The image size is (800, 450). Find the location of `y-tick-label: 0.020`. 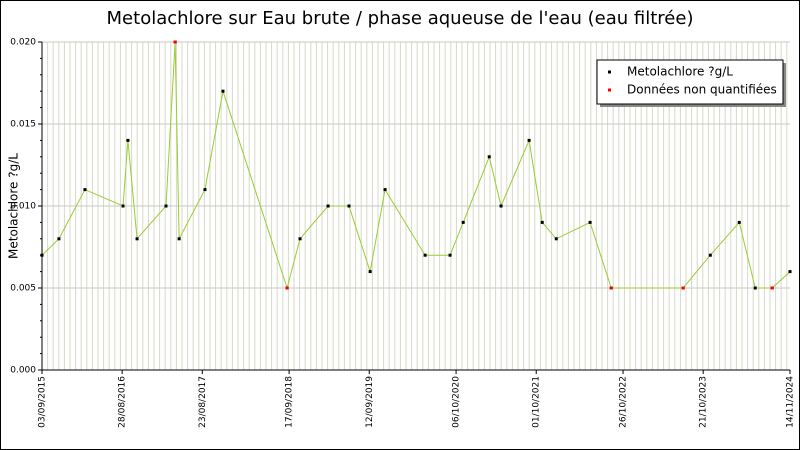

y-tick-label: 0.020 is located at coordinates (23, 43).